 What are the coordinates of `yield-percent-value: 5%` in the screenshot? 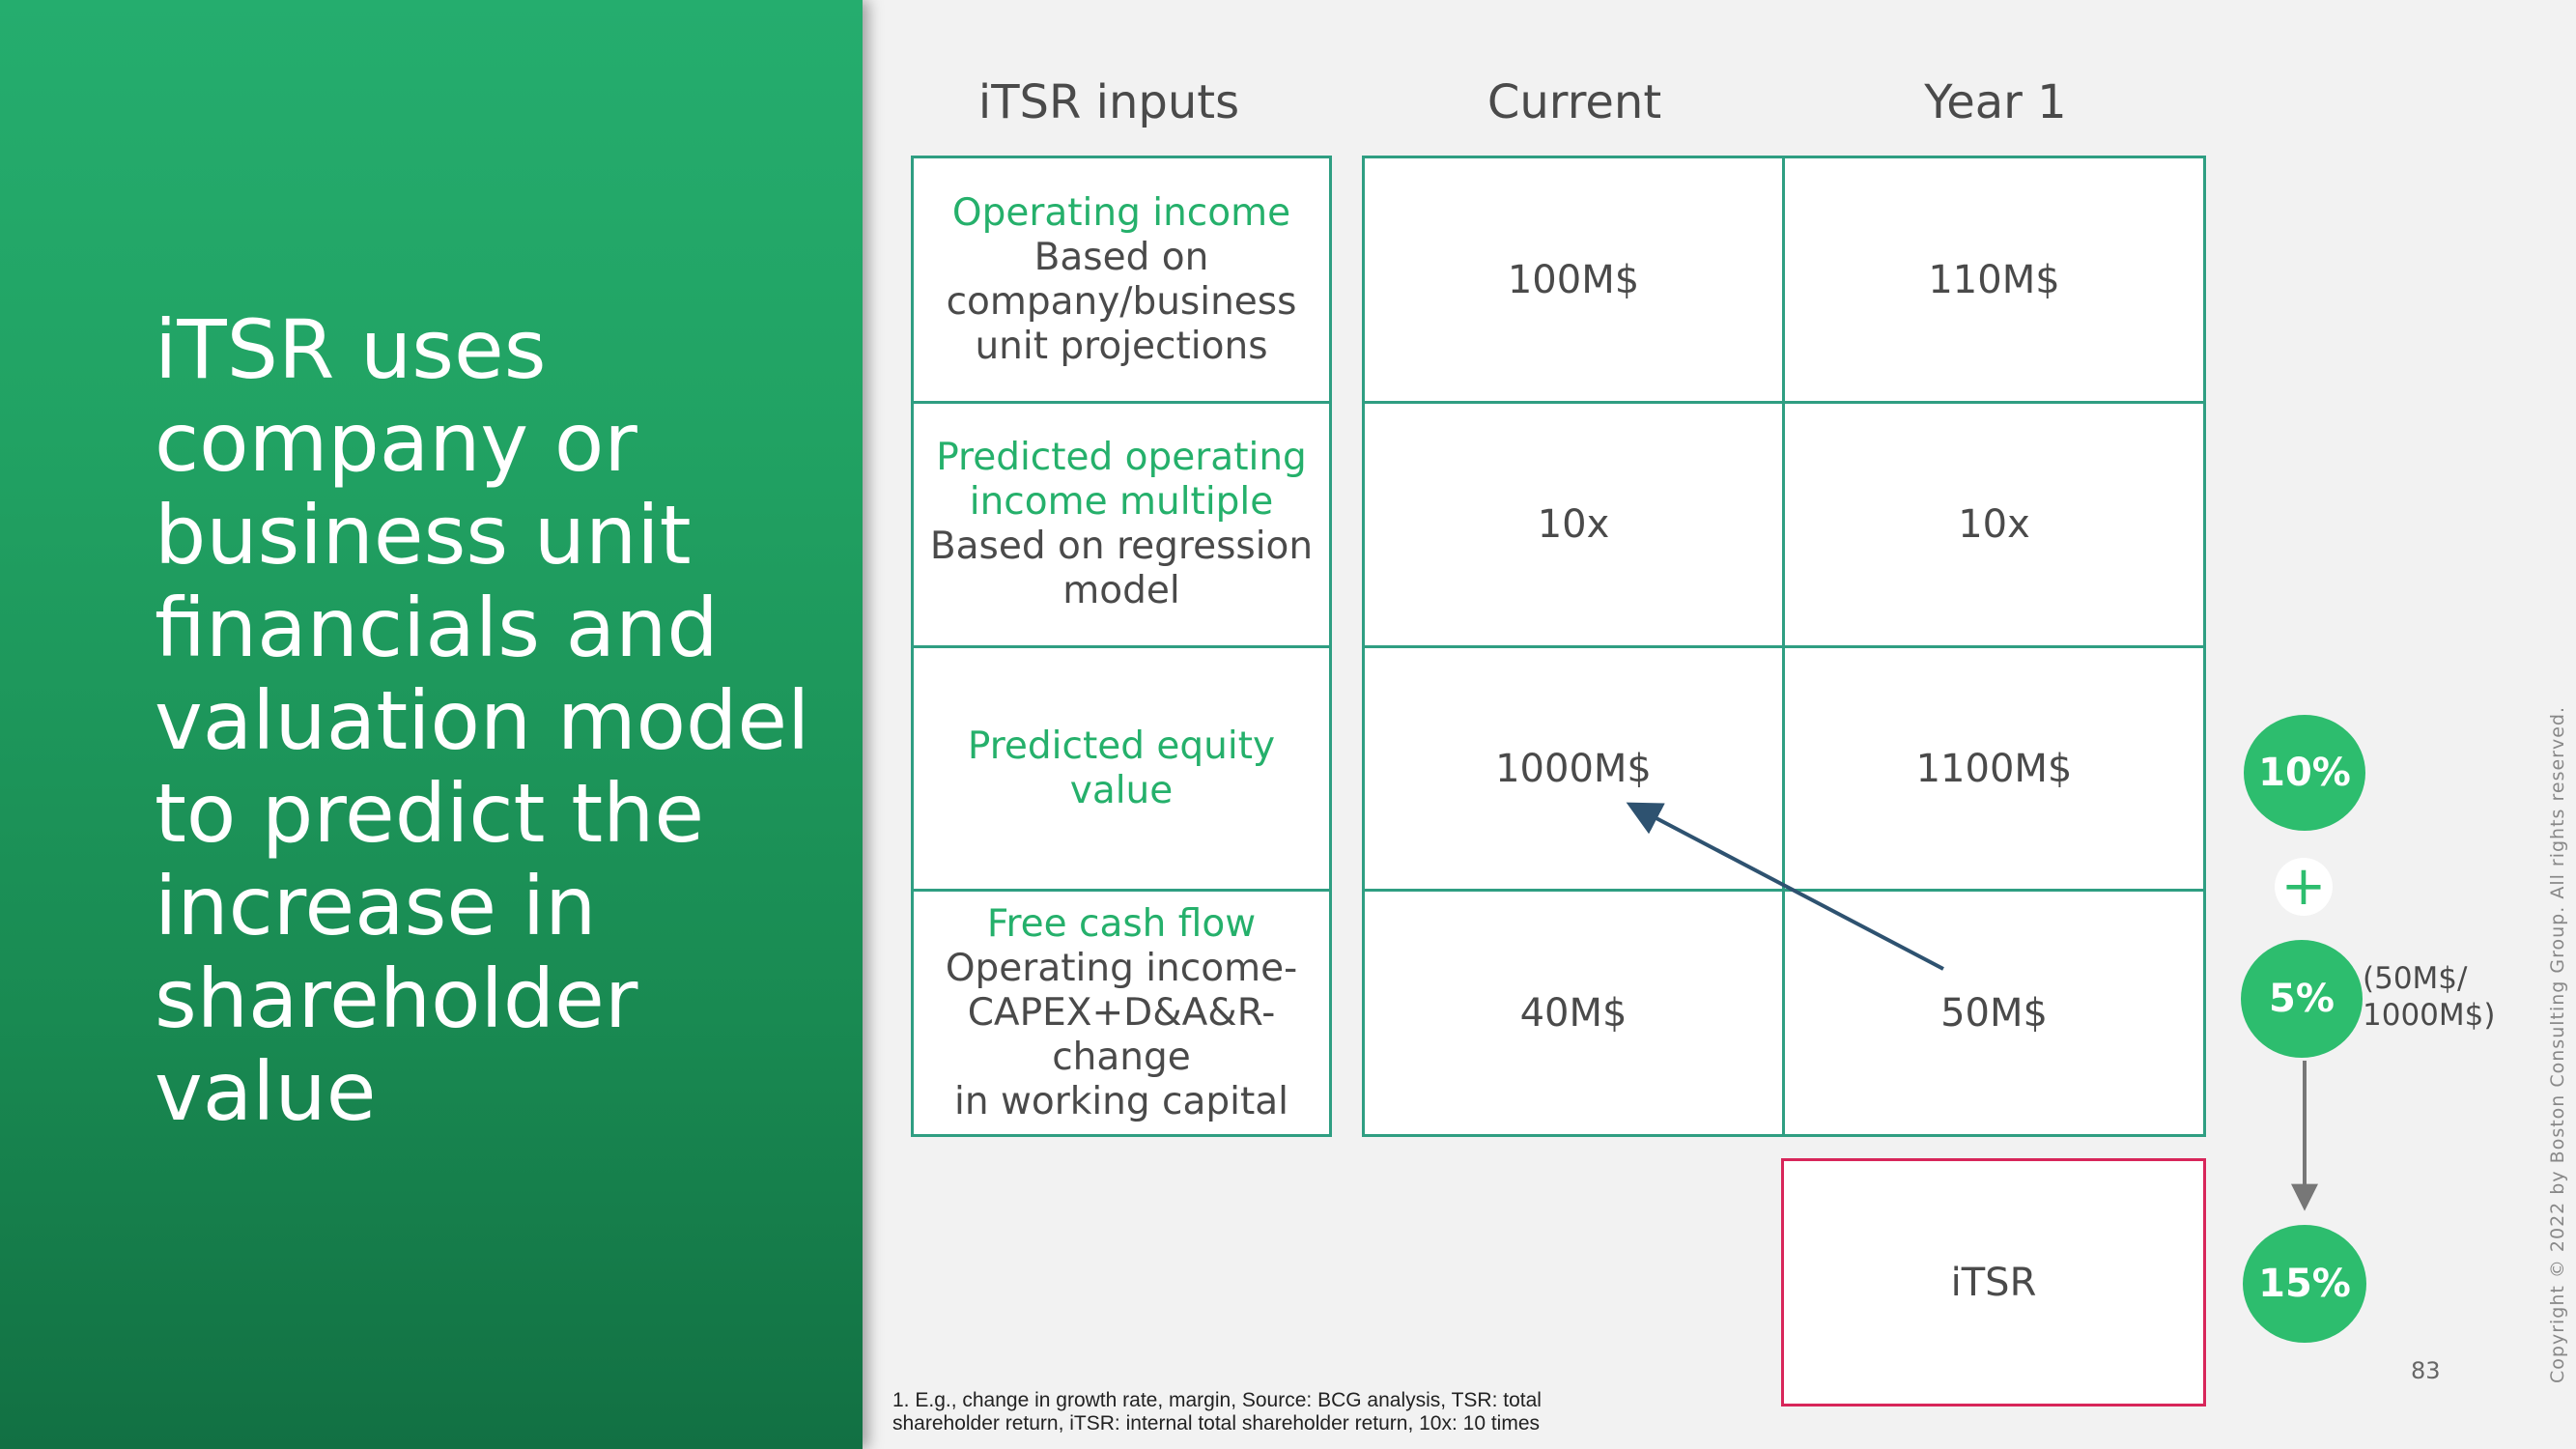 It's located at (2302, 999).